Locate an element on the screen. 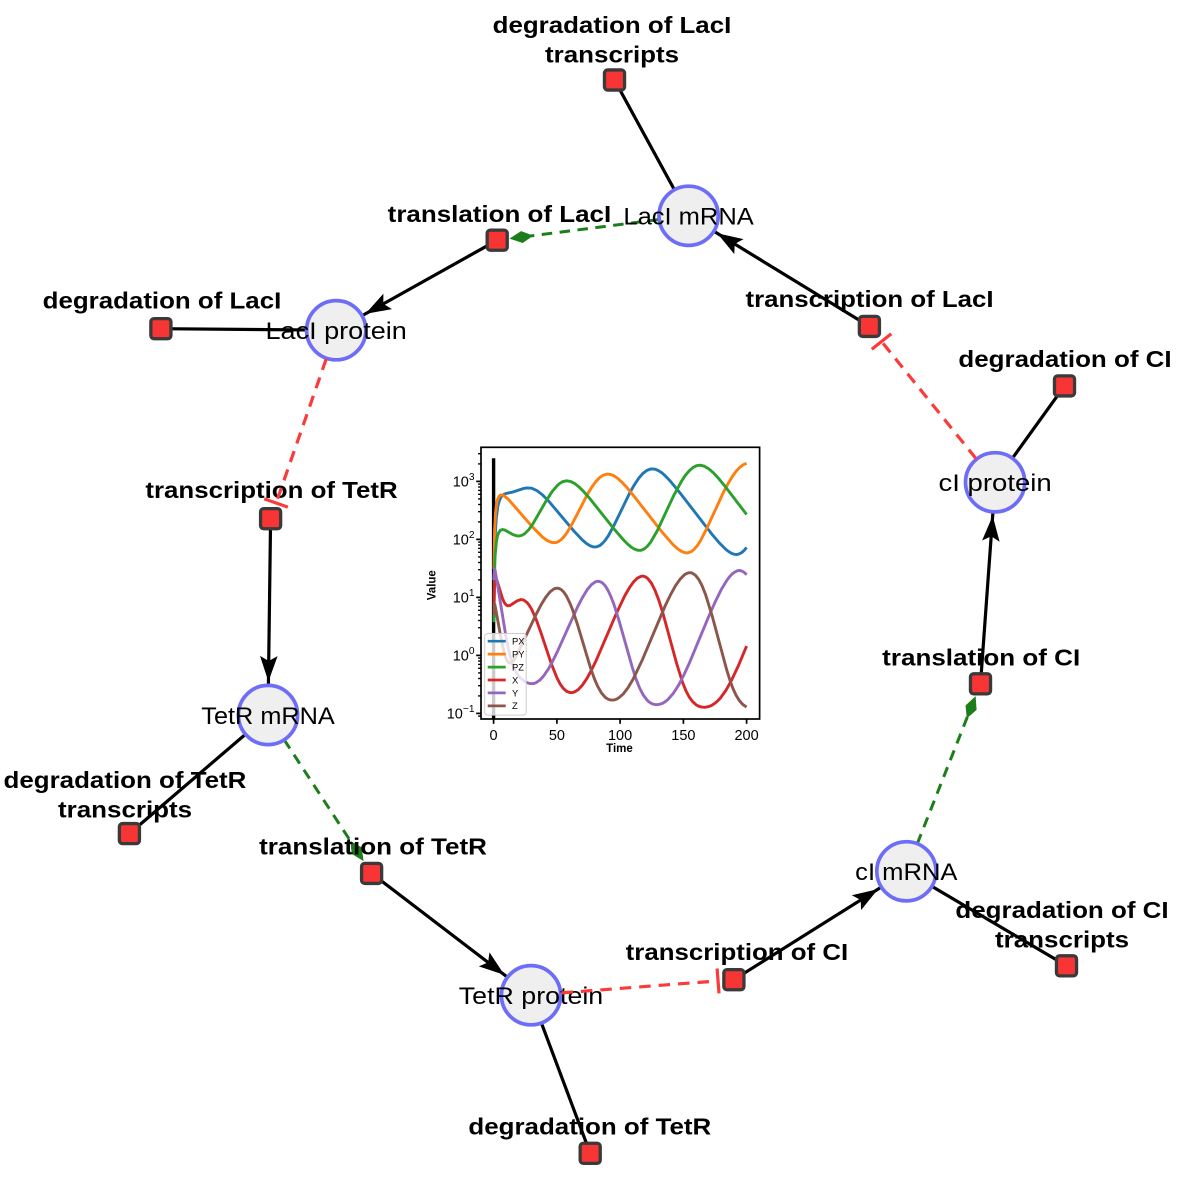 The image size is (1189, 1200). svg-text: X is located at coordinates (515, 679).